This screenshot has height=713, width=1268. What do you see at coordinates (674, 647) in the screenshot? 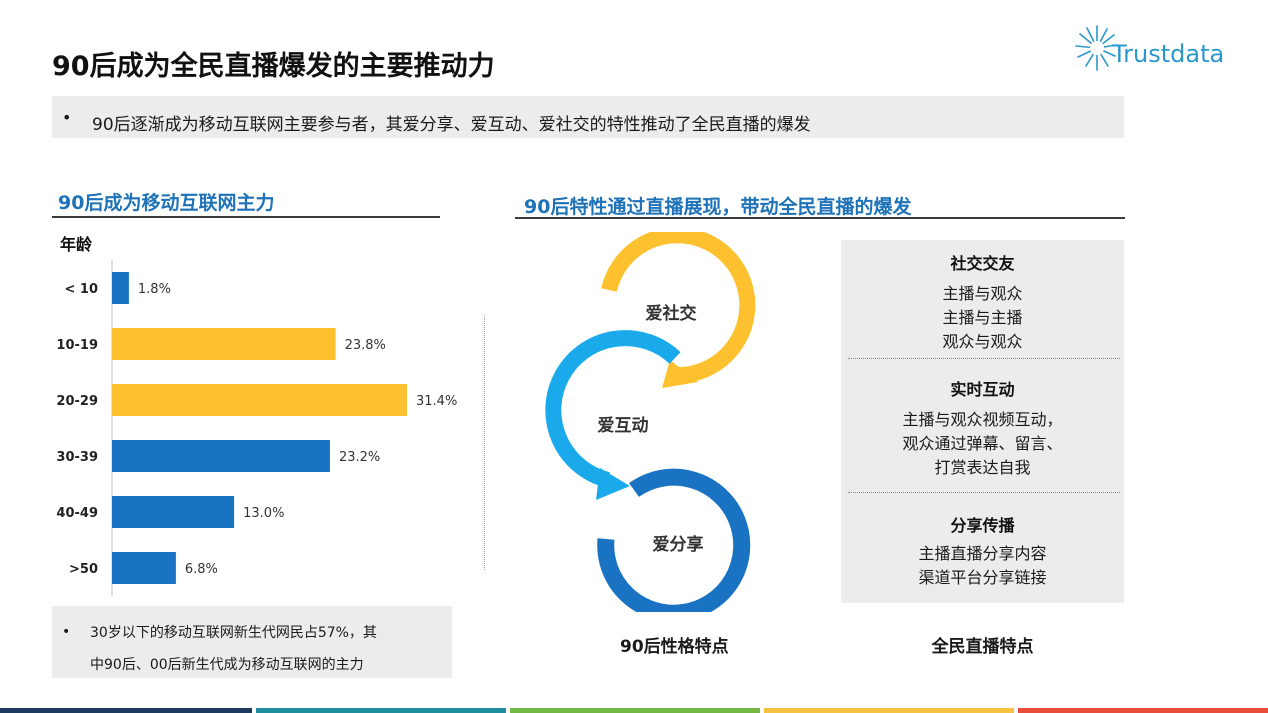
I see `cycle-caption: 90后性格特点` at bounding box center [674, 647].